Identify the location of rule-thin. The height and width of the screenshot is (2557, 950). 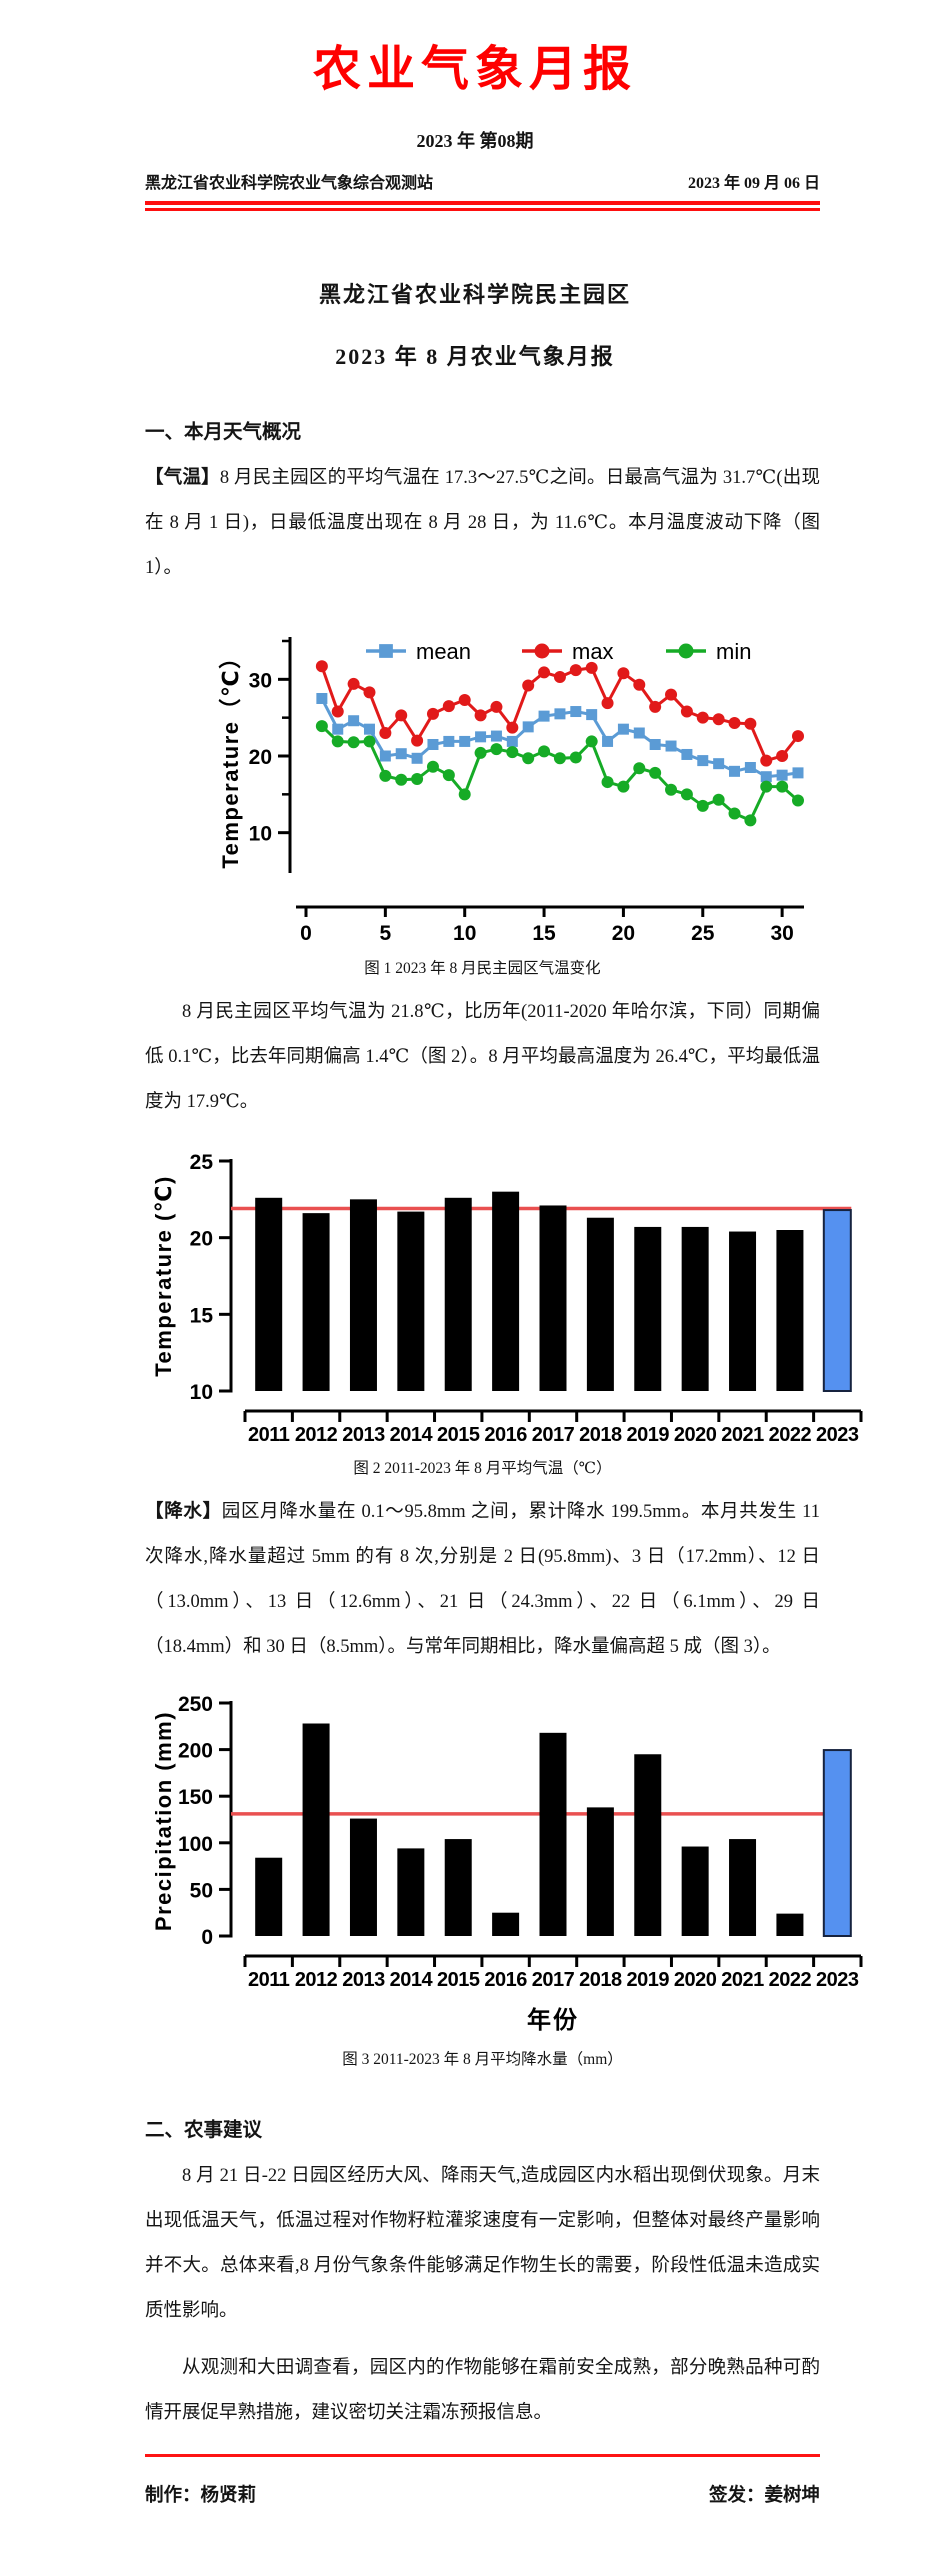
(482, 209).